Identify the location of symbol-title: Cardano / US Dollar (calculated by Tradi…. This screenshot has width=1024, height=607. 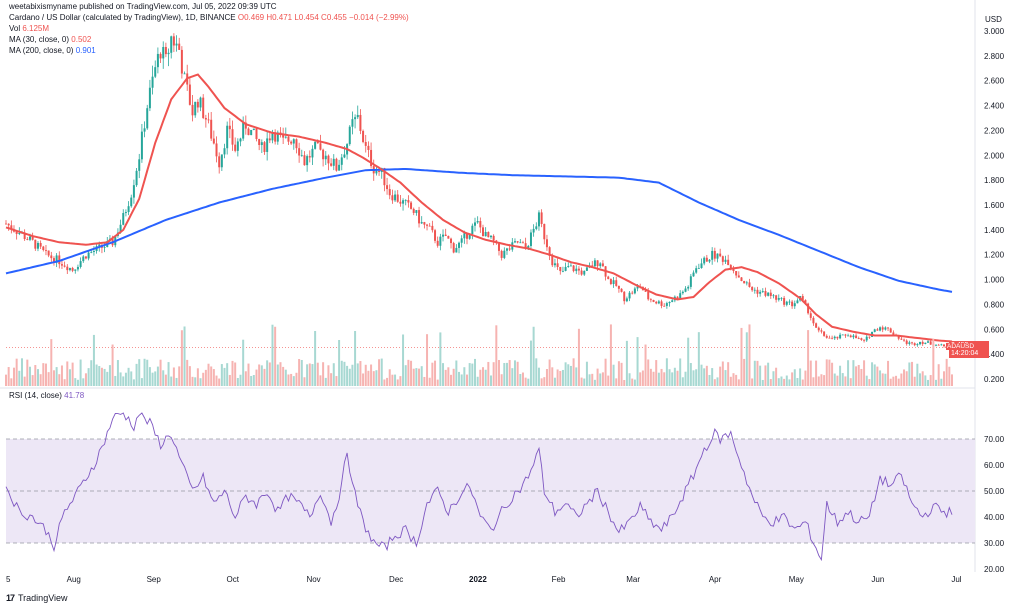
(122, 17).